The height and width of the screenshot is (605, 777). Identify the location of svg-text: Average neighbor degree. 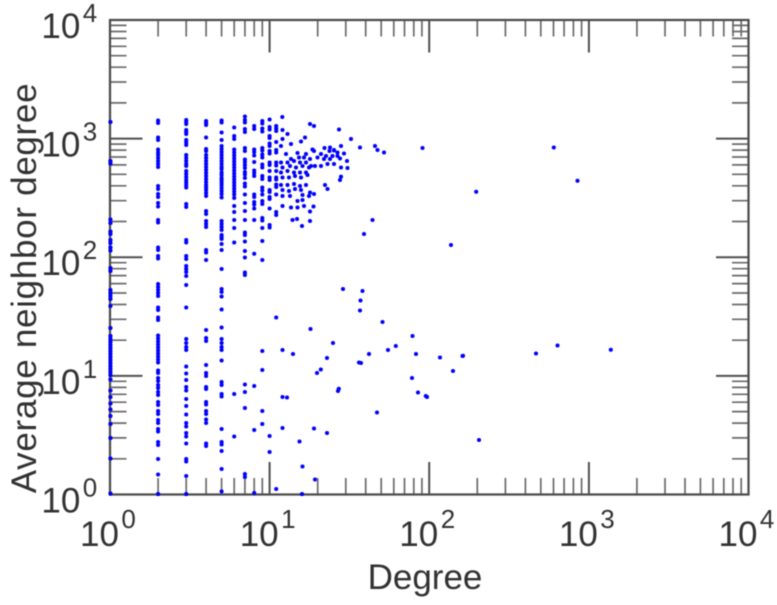
(24, 288).